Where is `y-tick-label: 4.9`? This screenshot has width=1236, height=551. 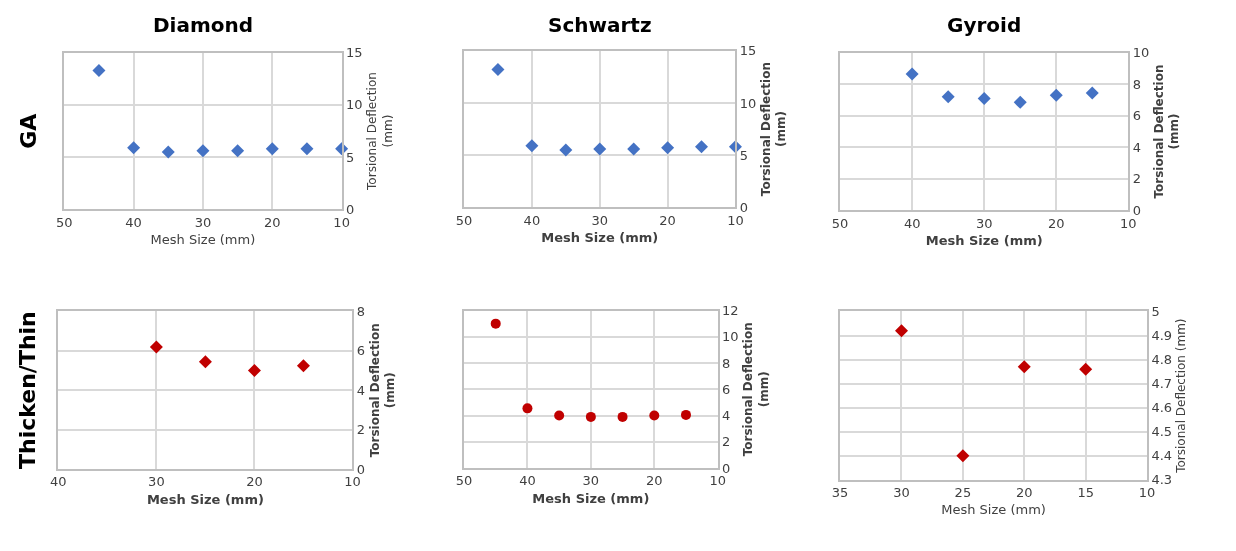
y-tick-label: 4.9 is located at coordinates (1162, 336).